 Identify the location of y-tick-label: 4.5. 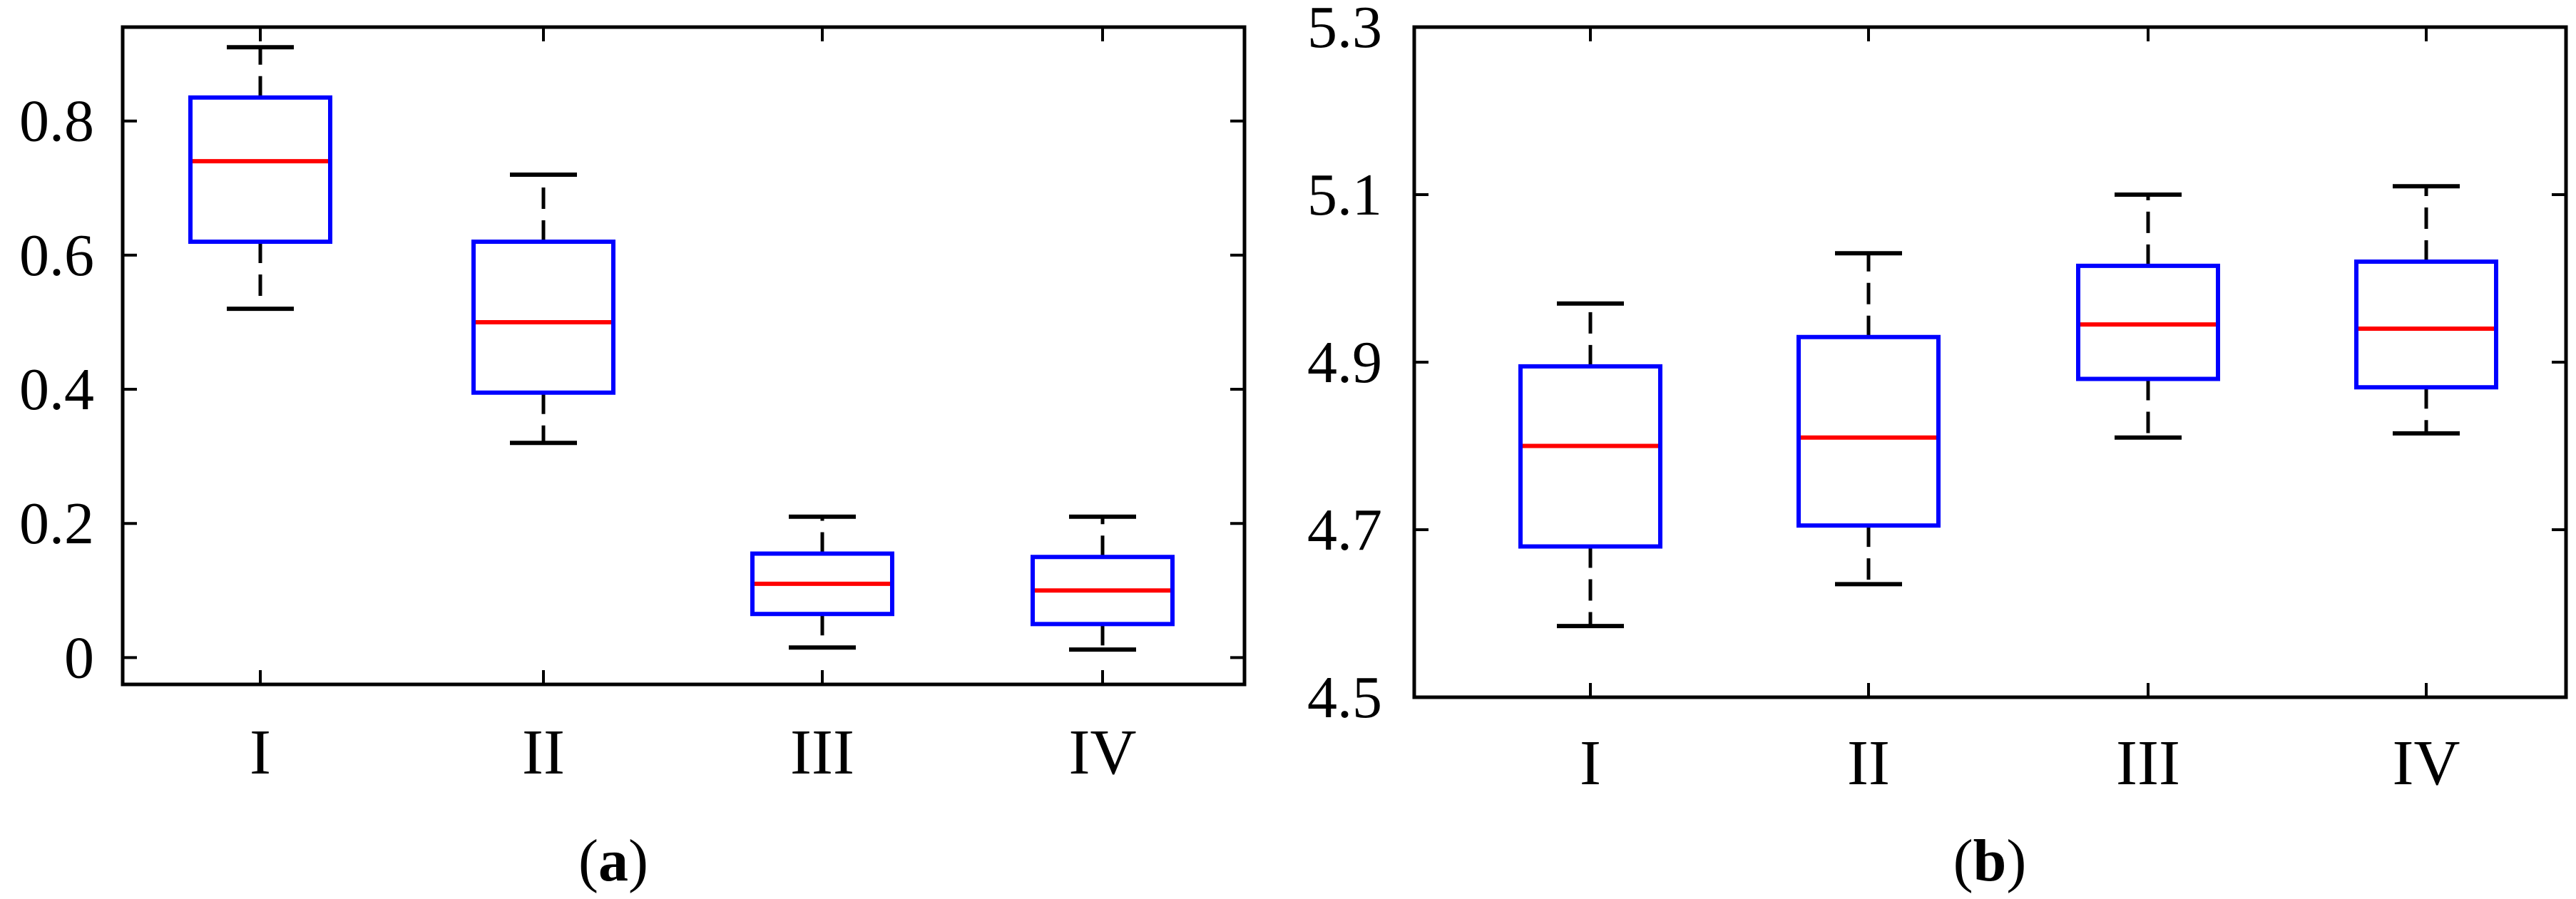
(1344, 697).